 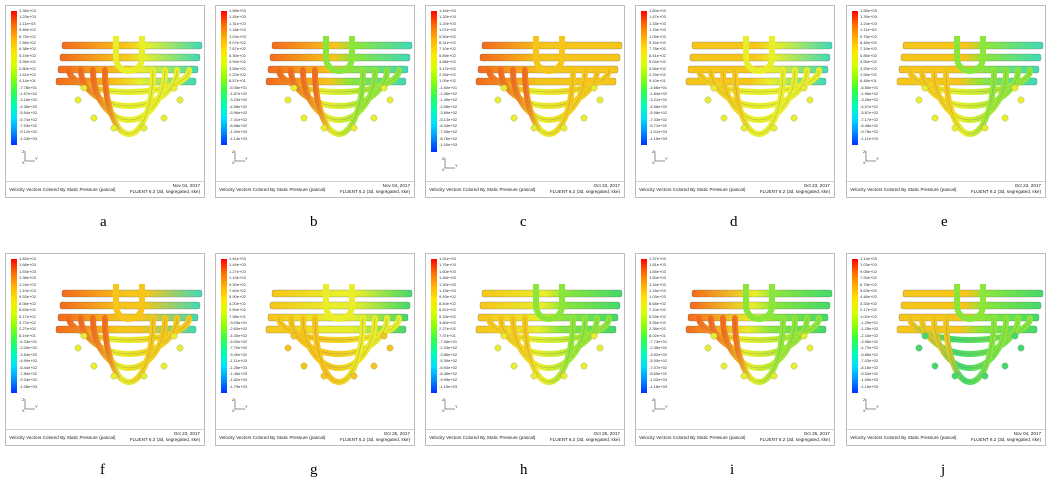 I want to click on colorbar-tick-label: -8.48e+02, so click(x=869, y=126).